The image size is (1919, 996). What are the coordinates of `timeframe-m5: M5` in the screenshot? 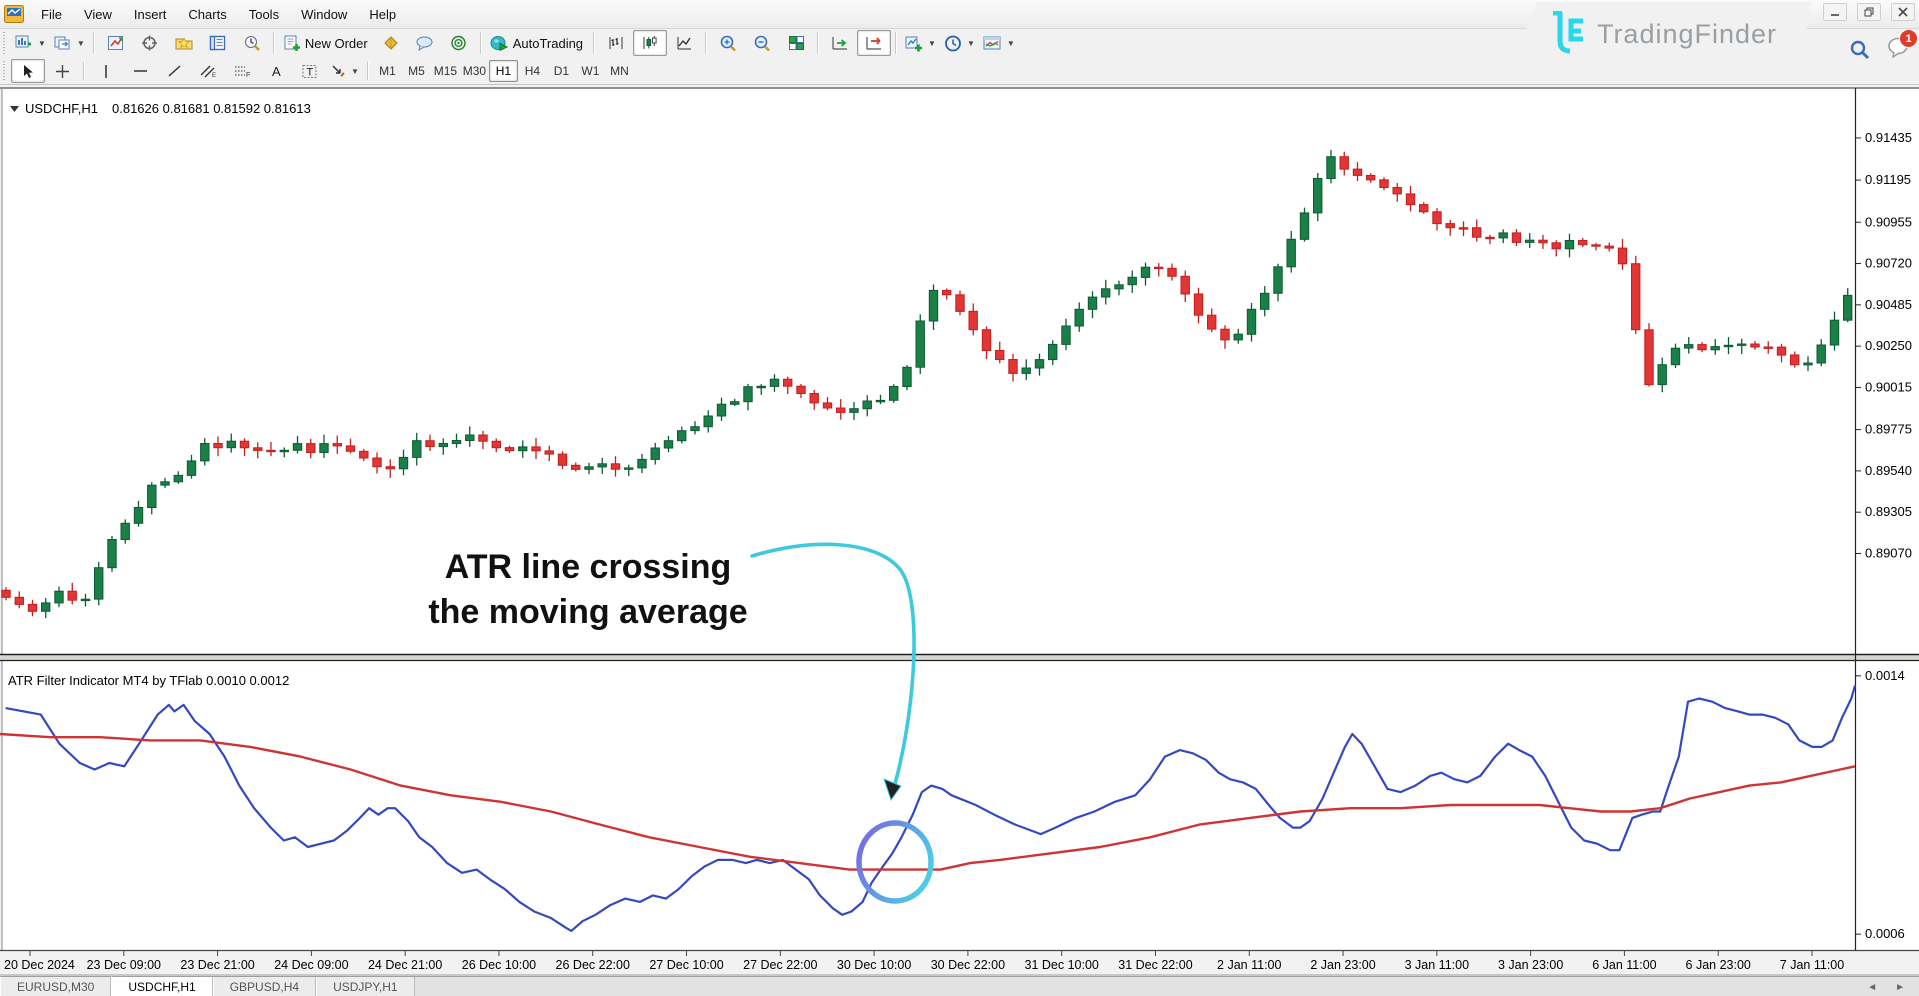 It's located at (416, 71).